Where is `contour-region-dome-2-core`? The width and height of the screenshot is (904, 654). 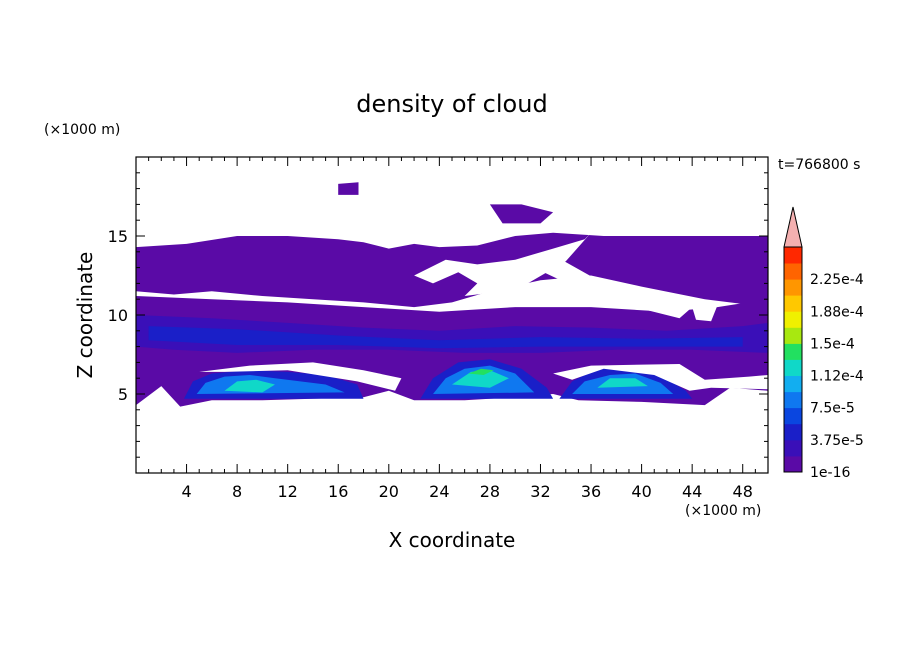 contour-region-dome-2-core is located at coordinates (481, 371).